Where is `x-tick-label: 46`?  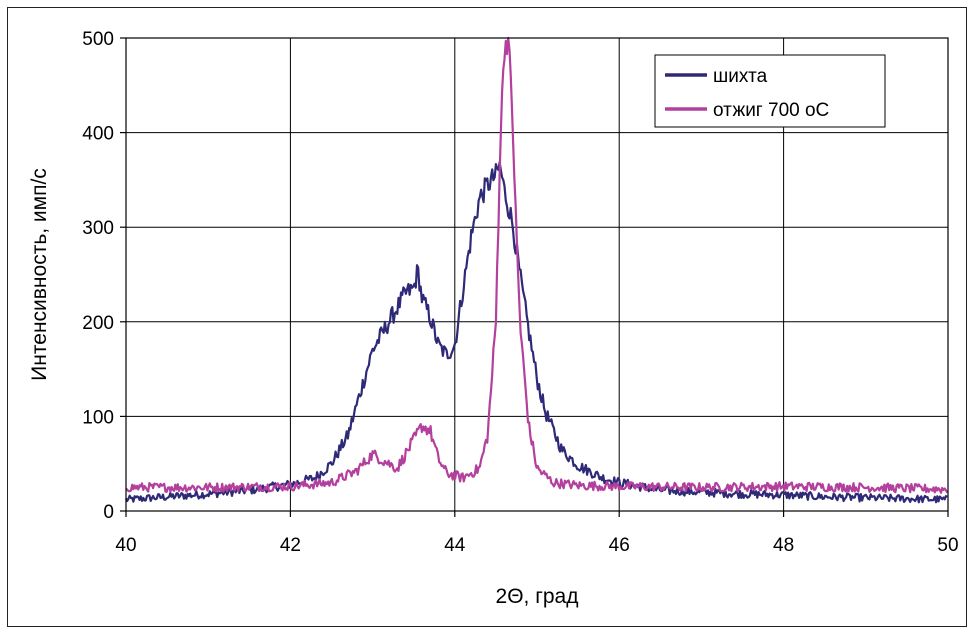 x-tick-label: 46 is located at coordinates (619, 545).